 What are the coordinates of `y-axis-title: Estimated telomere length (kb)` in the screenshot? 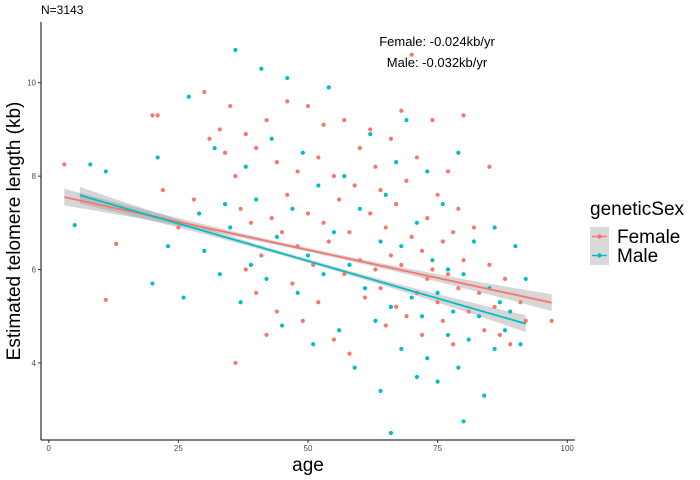 It's located at (14, 231).